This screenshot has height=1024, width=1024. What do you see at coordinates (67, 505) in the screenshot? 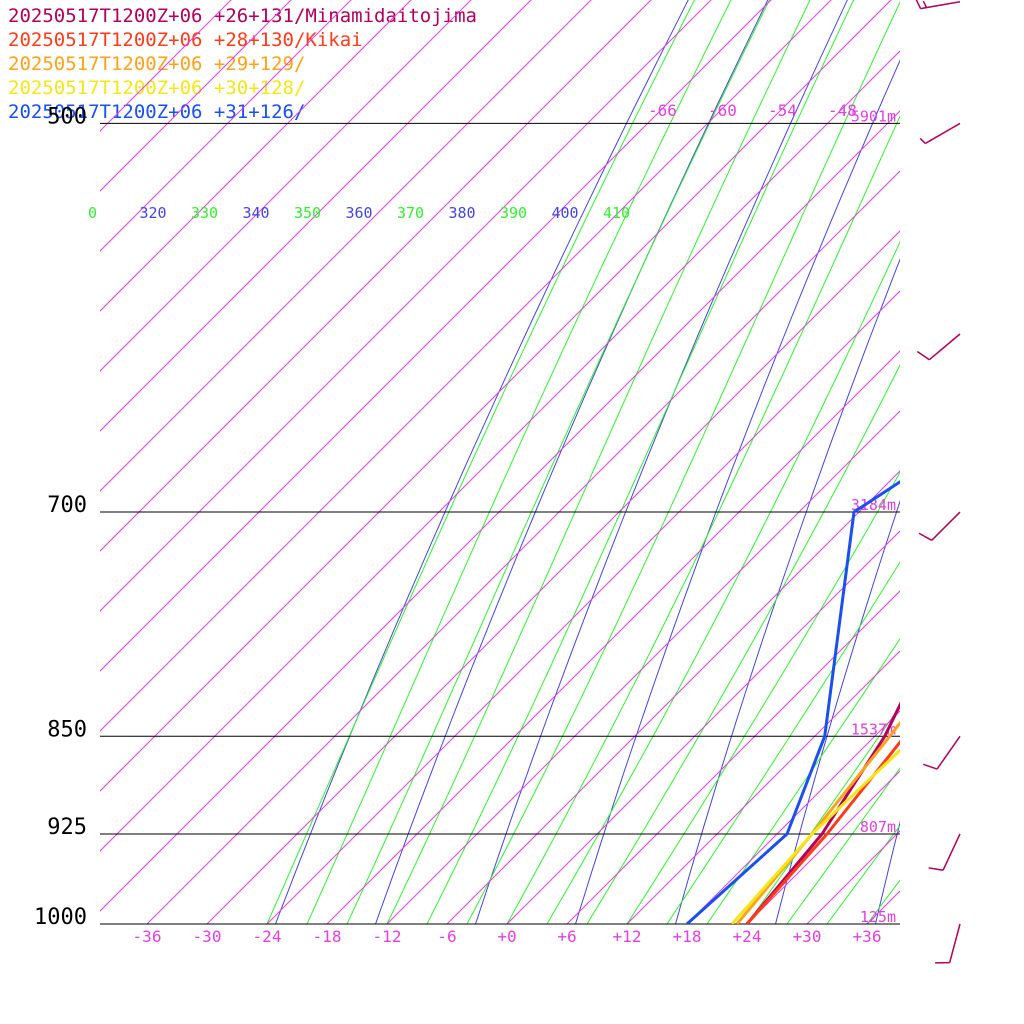
I see `pressure-label: 700` at bounding box center [67, 505].